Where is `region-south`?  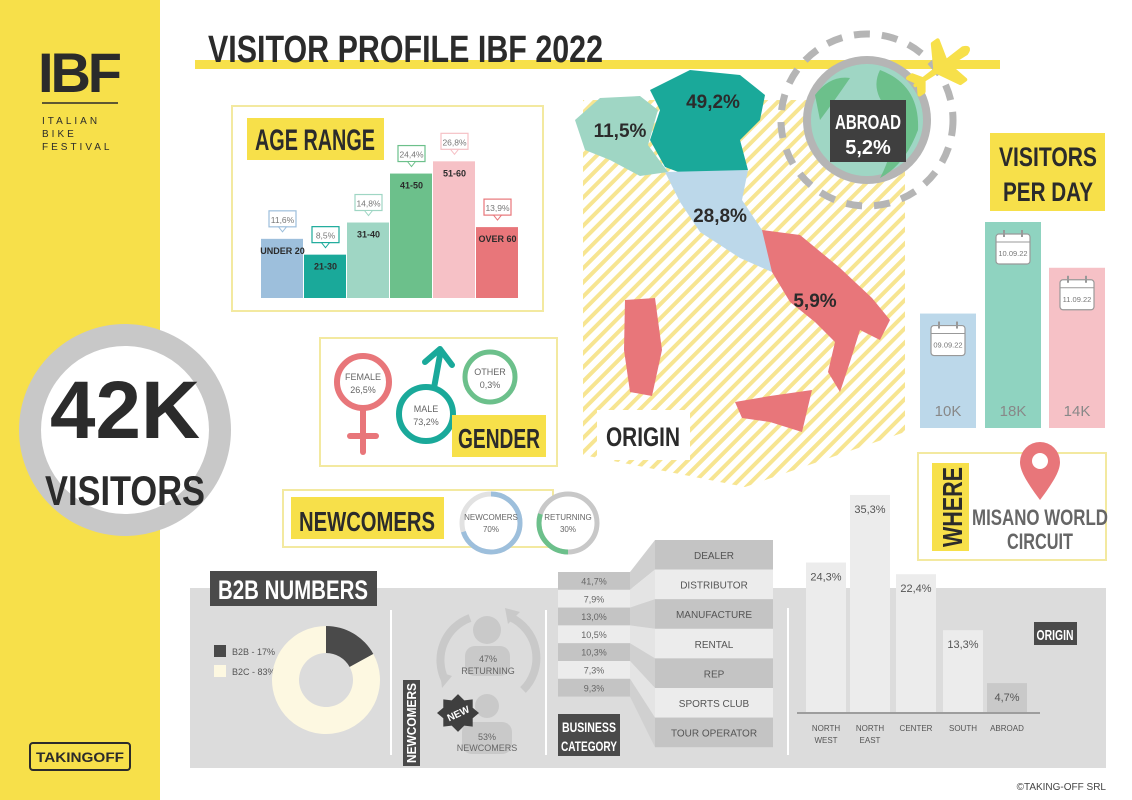 region-south is located at coordinates (826, 311).